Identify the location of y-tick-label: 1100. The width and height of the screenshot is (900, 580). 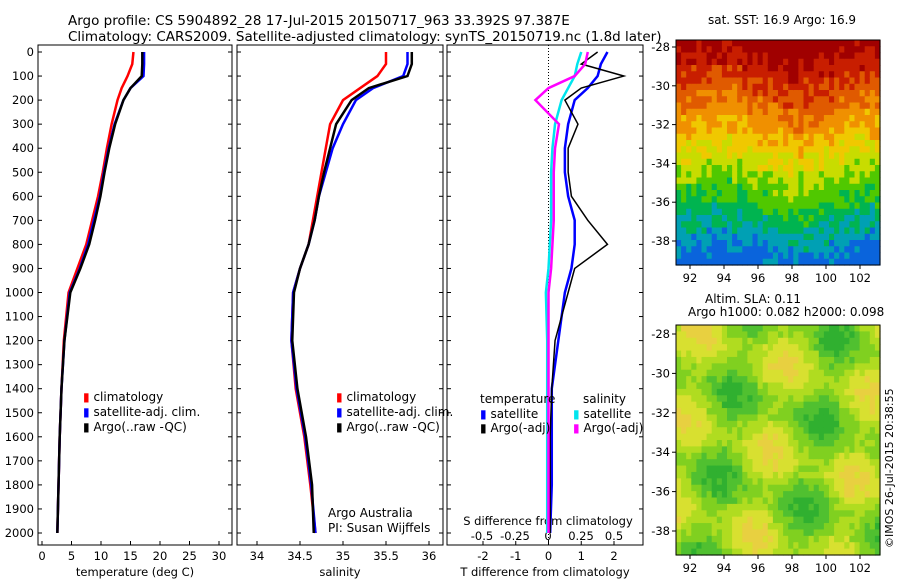
(19, 317).